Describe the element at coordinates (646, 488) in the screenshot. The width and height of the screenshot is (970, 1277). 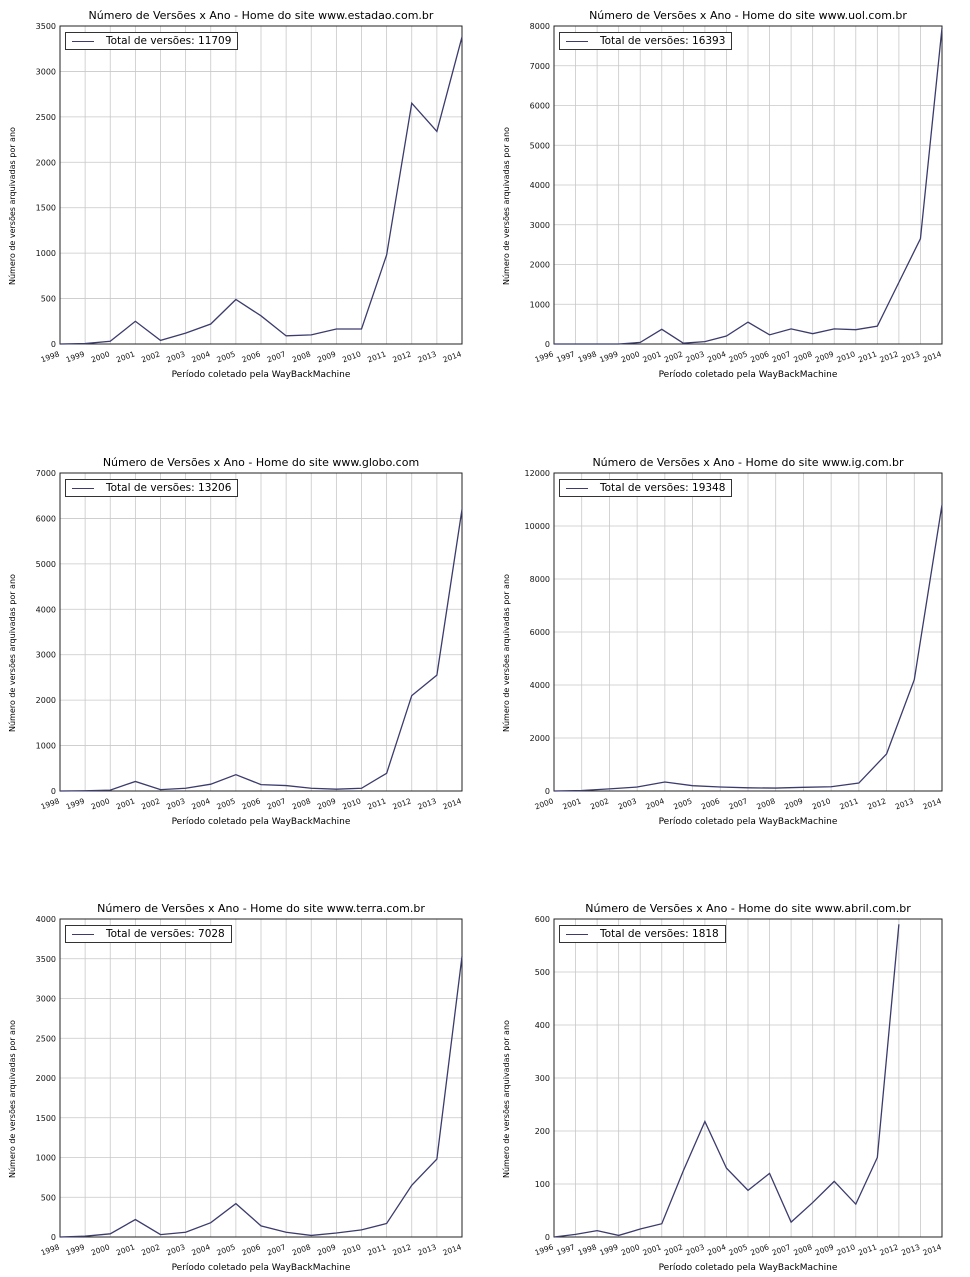
I see `legend: Total de versões: 19348` at that location.